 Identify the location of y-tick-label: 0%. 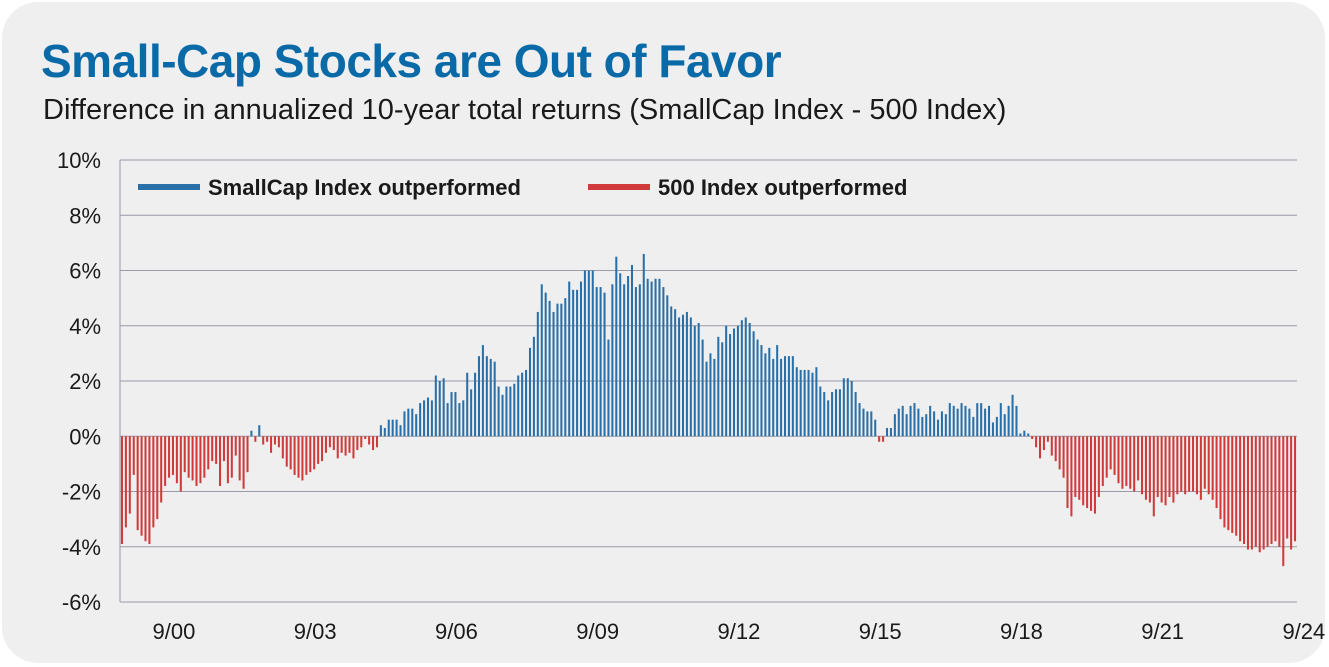
(85, 436).